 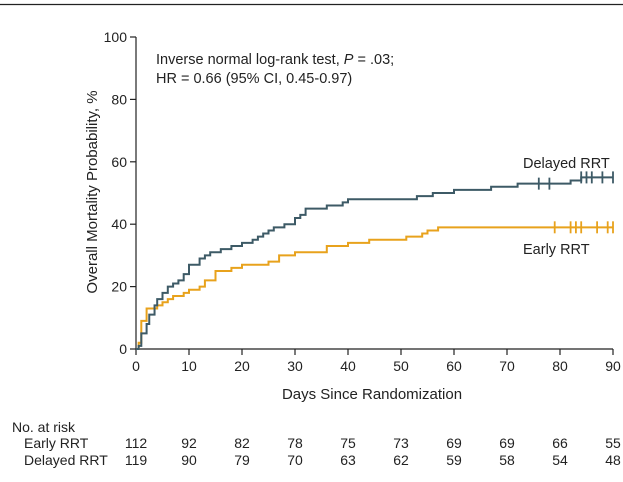 I want to click on x-tick-label: 90, so click(x=613, y=366).